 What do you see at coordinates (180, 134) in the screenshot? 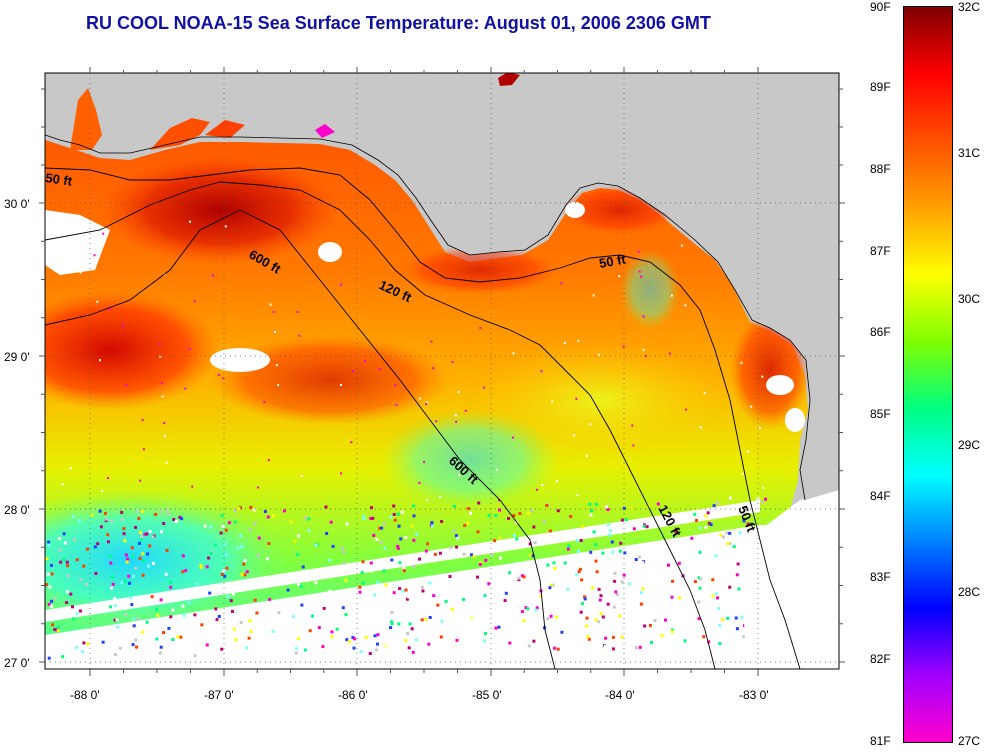
I see `pensacola-bay` at bounding box center [180, 134].